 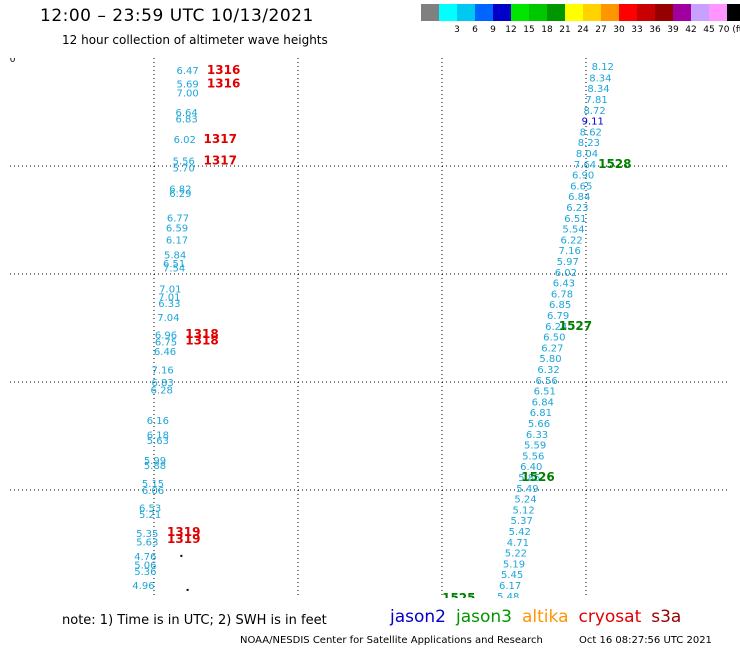 What do you see at coordinates (577, 208) in the screenshot?
I see `swh-value: 6.23` at bounding box center [577, 208].